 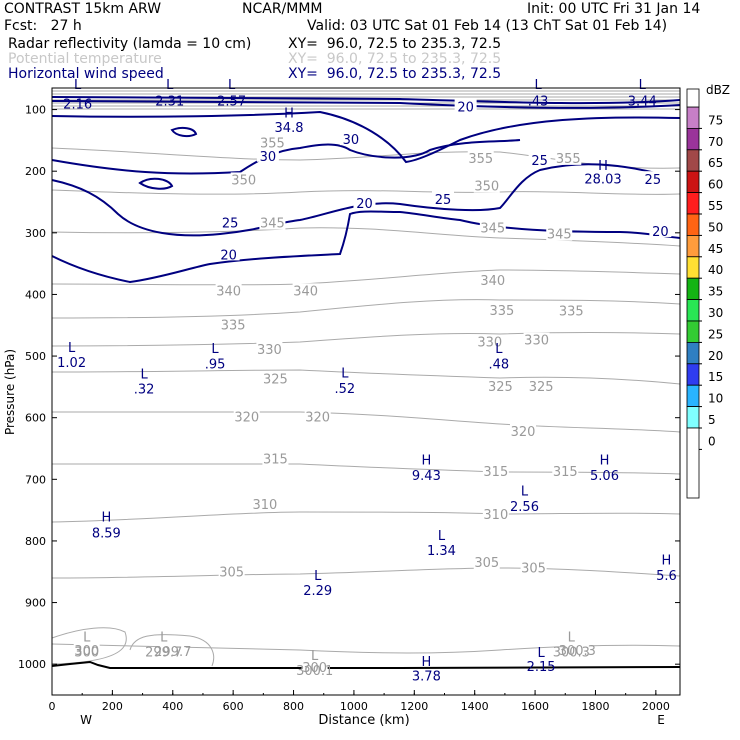 I want to click on theta-contour-label: 320, so click(x=523, y=432).